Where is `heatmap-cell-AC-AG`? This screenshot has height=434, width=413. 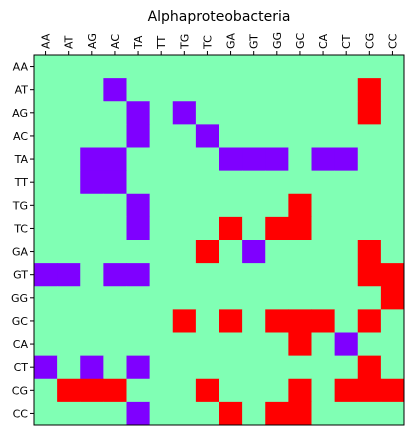 heatmap-cell-AC-AG is located at coordinates (92, 136).